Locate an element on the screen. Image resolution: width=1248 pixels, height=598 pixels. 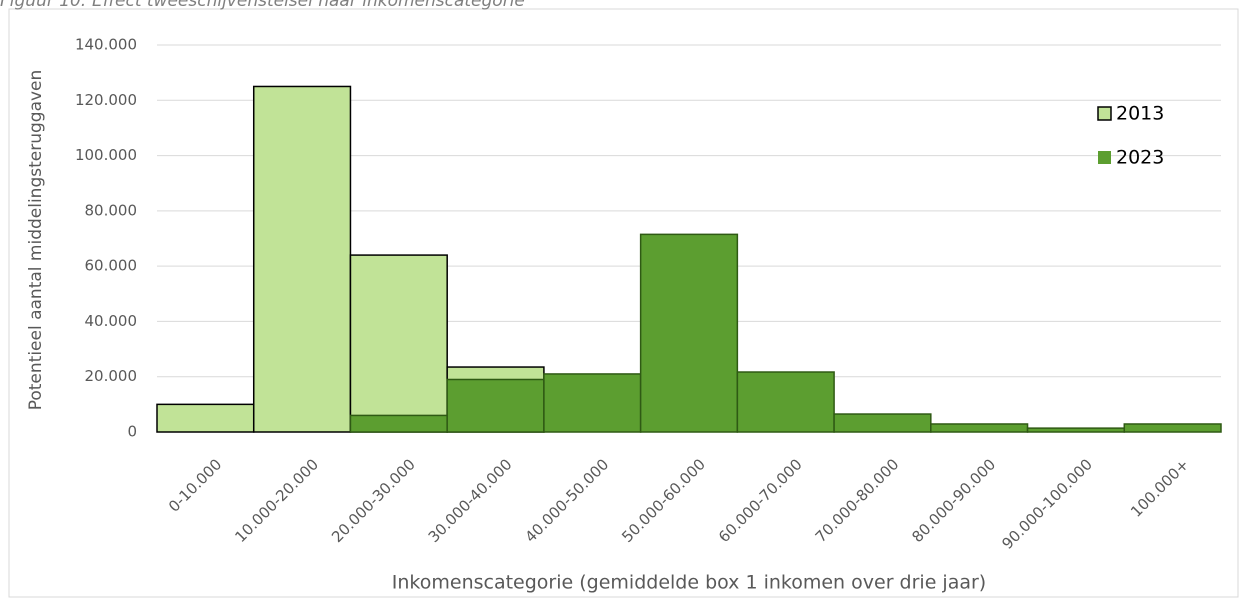
y-tick-label: 40.000 is located at coordinates (111, 321).